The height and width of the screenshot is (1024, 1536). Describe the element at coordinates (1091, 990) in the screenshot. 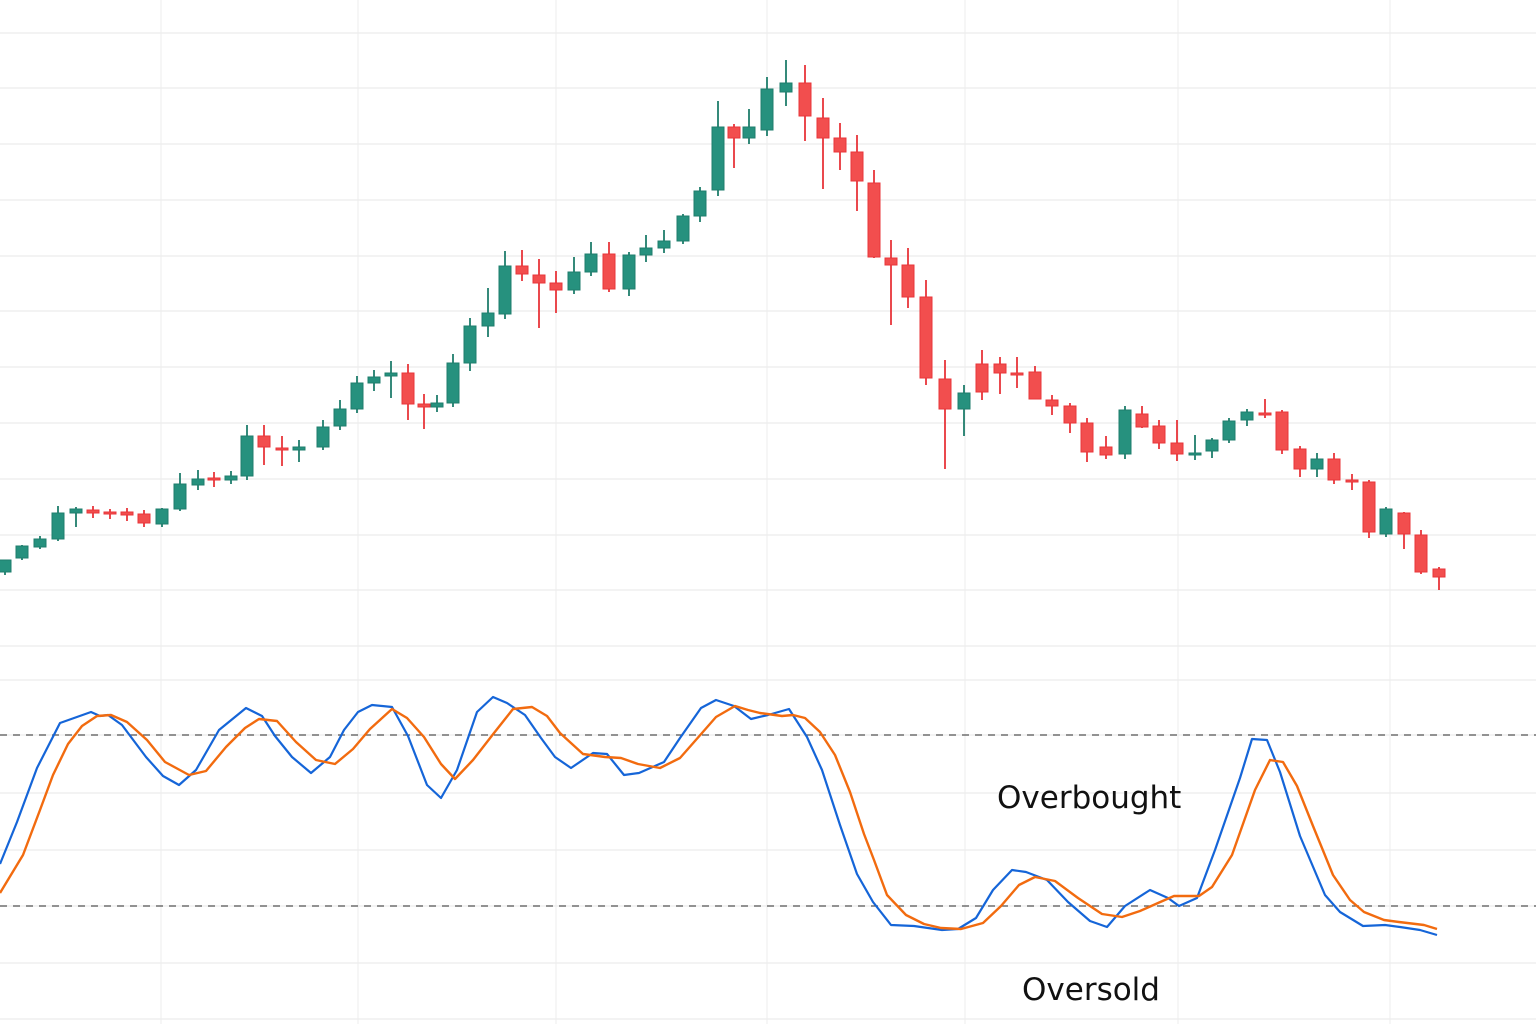

I see `oversold-label: Oversold` at that location.